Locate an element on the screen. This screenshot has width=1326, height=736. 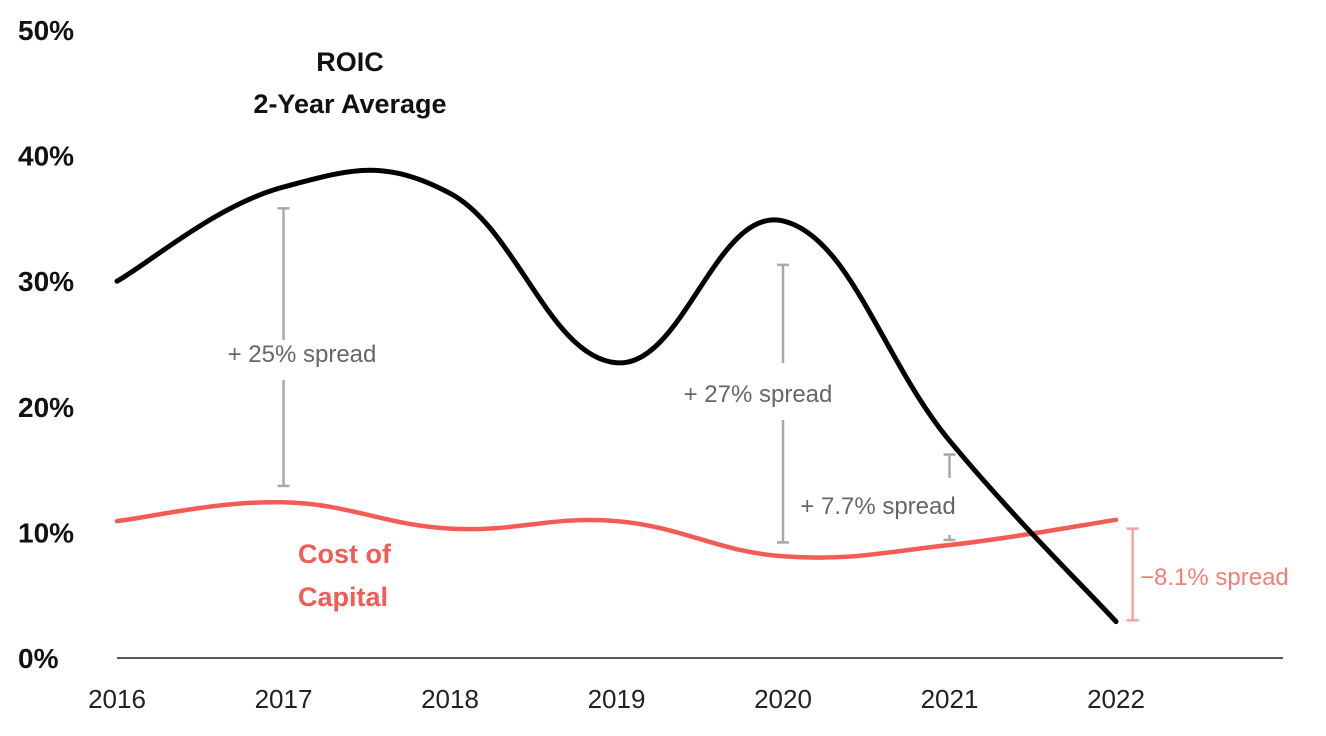
spread-bracket: + 27% spread is located at coordinates (758, 403).